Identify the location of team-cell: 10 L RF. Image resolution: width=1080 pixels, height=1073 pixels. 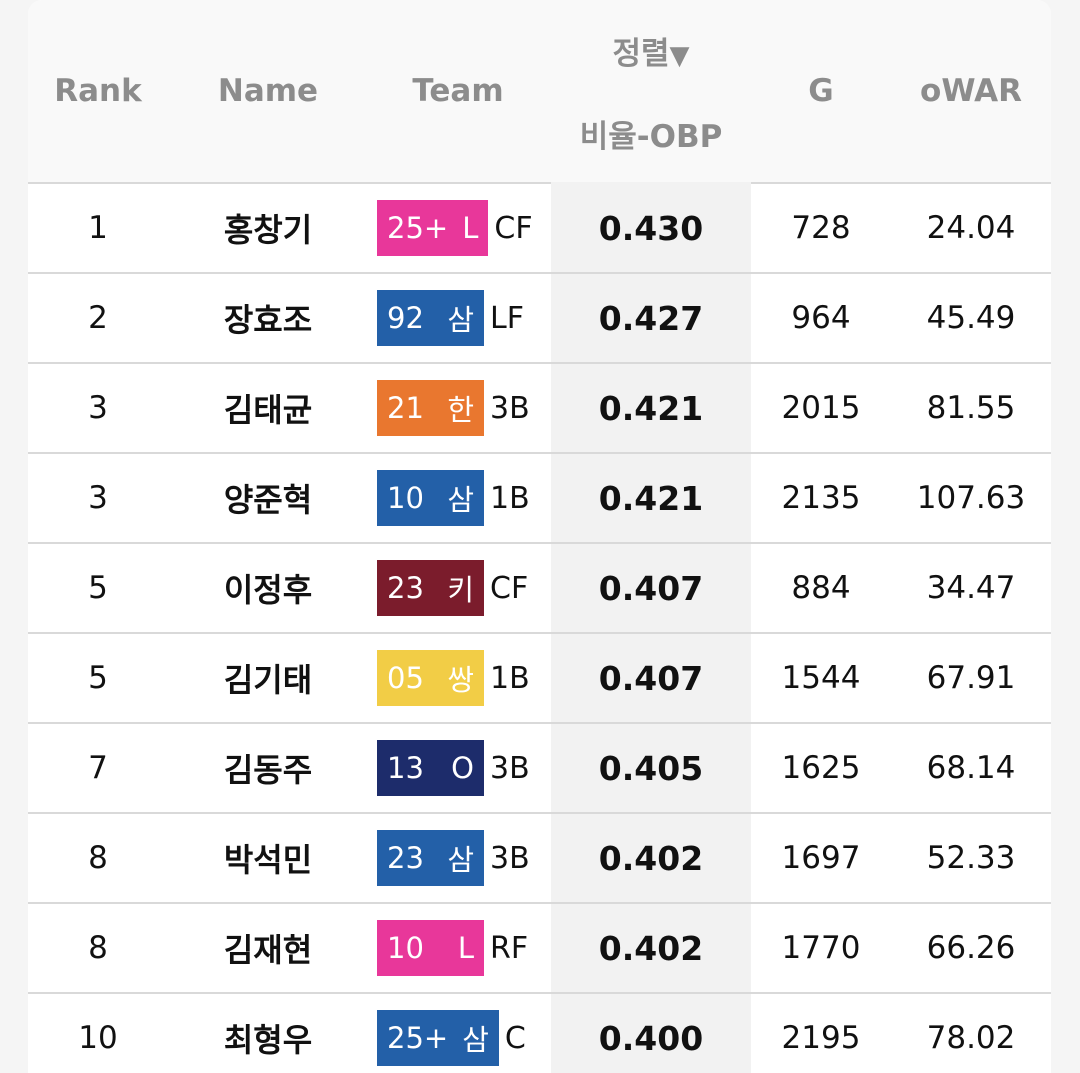
(458, 948).